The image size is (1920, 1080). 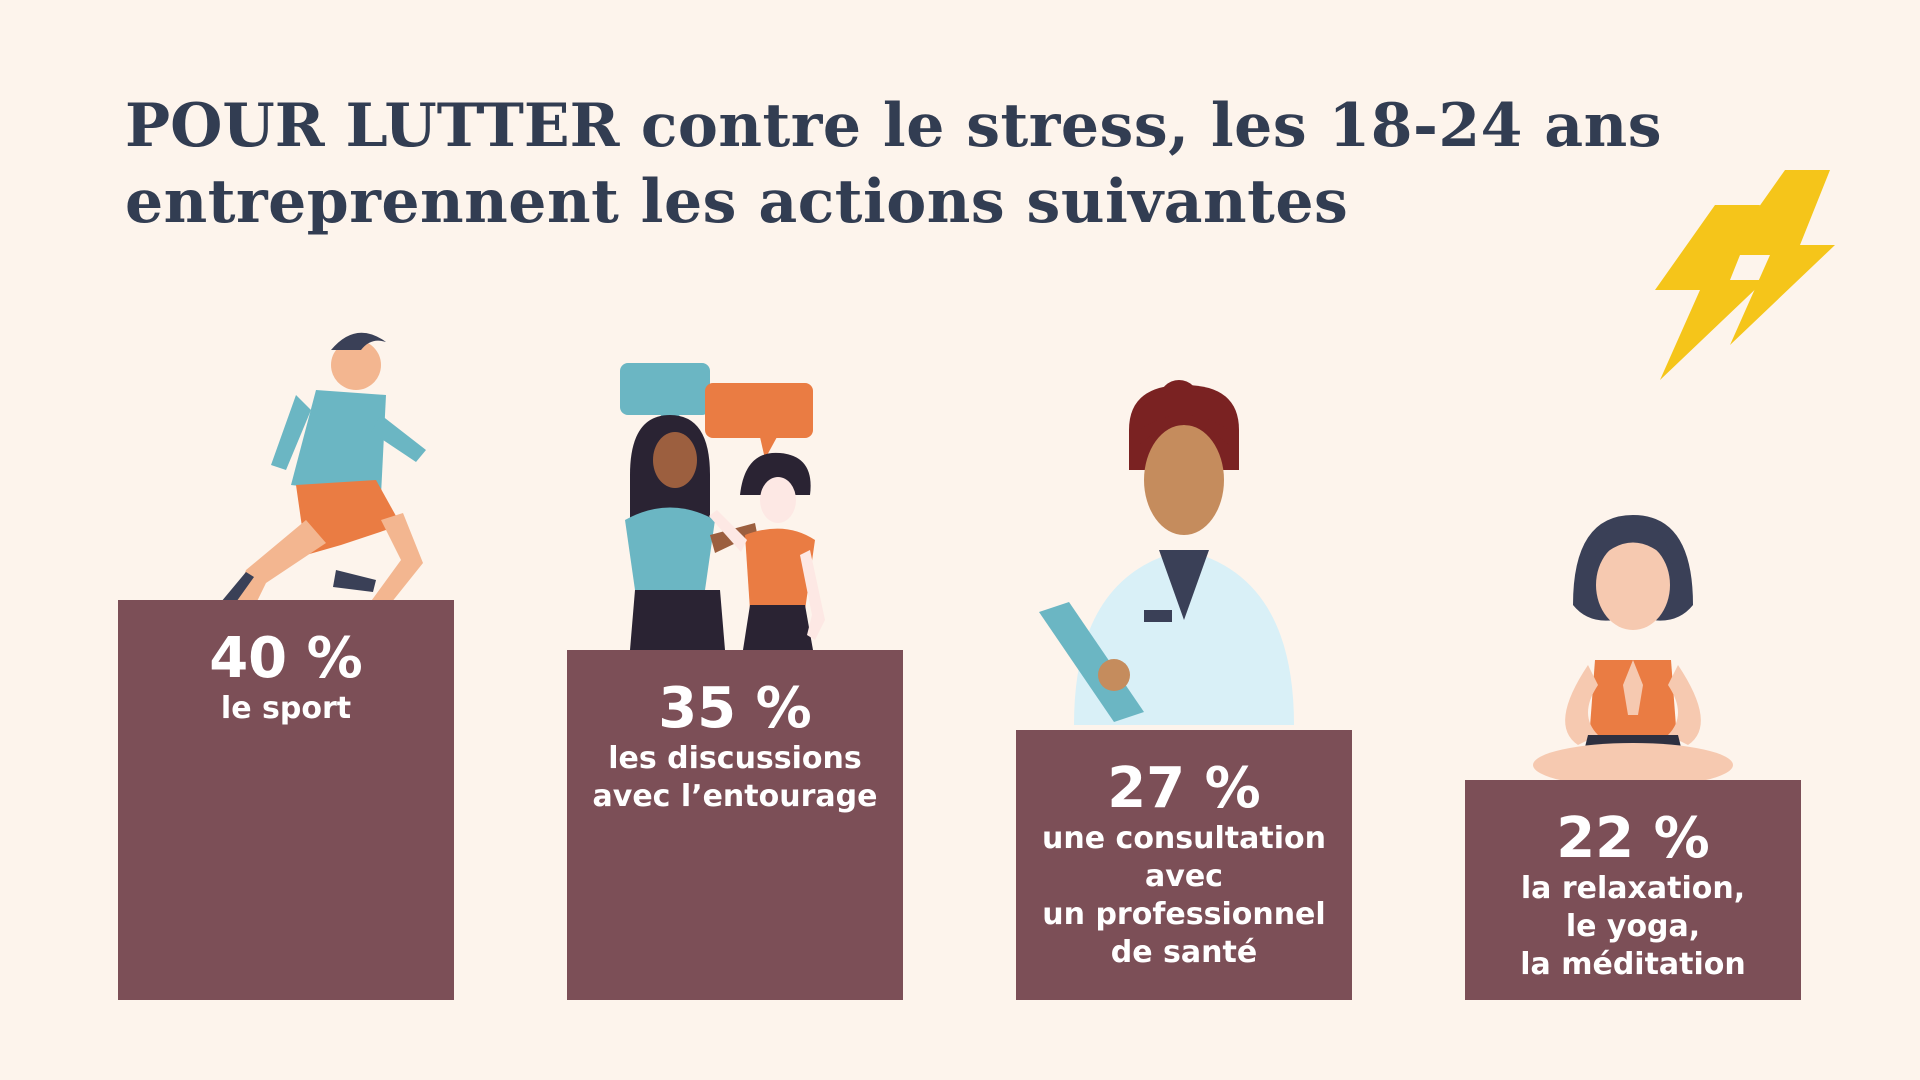 I want to click on title-line-2: entreprennent les actions suivantes, so click(x=737, y=202).